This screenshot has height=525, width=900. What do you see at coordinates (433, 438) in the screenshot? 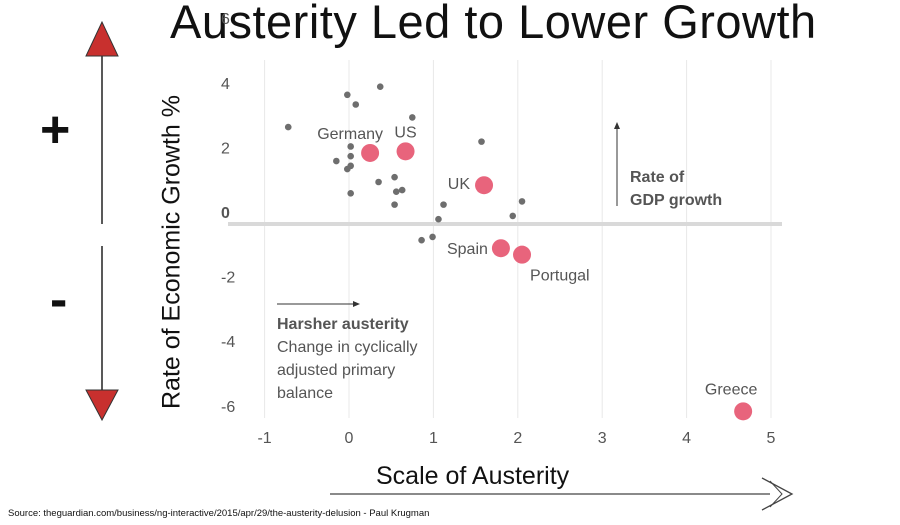
I see `x-tick-label: 1` at bounding box center [433, 438].